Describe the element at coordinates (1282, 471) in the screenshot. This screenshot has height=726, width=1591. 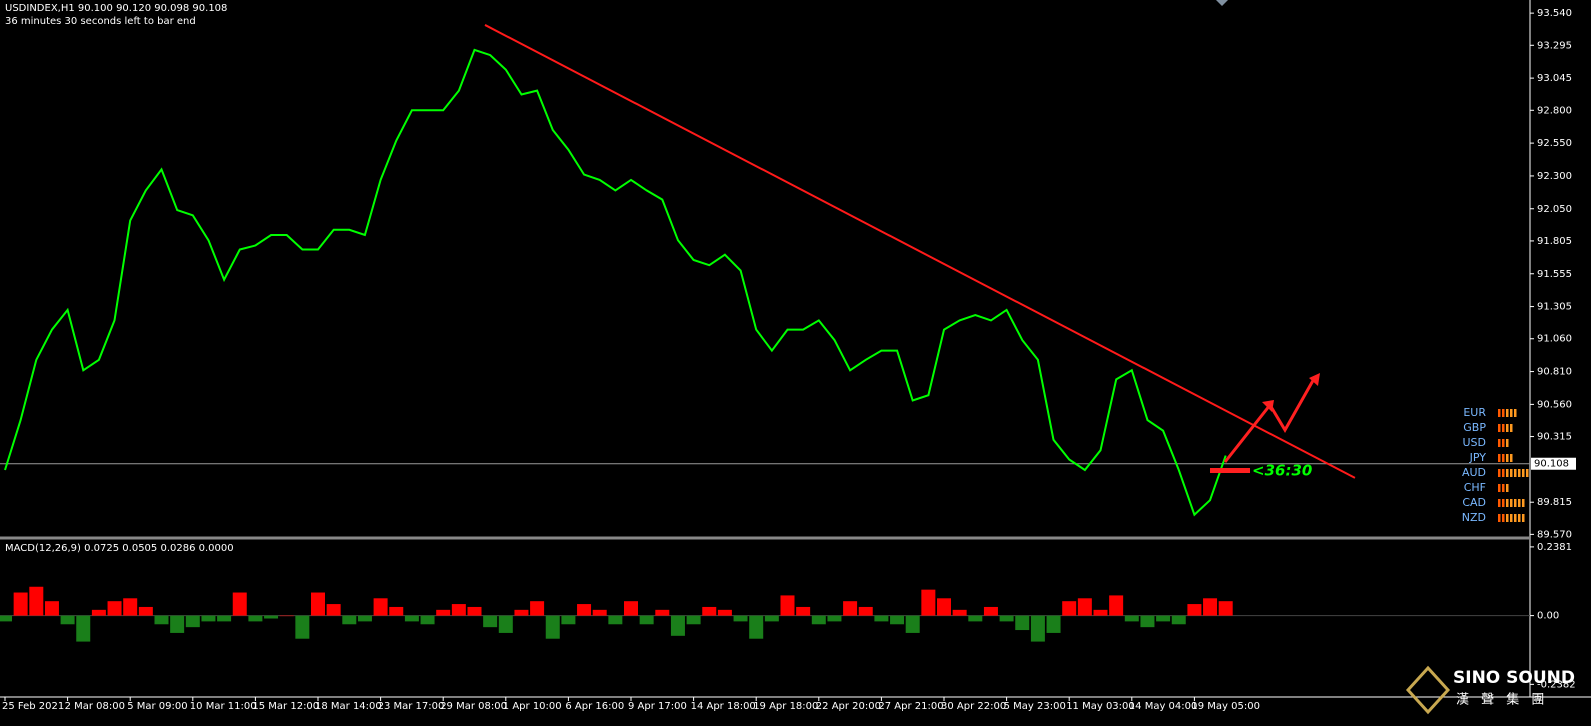
I see `bar-timer: <36:30` at that location.